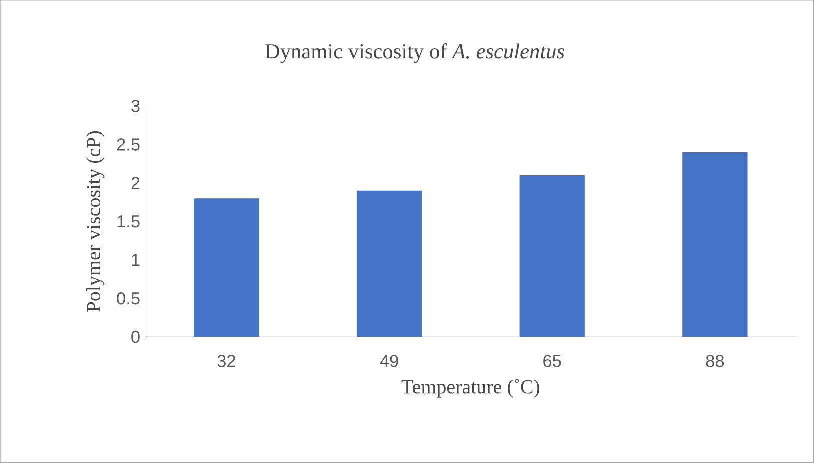 Image resolution: width=814 pixels, height=463 pixels. I want to click on y-tick-label: 0.5, so click(128, 298).